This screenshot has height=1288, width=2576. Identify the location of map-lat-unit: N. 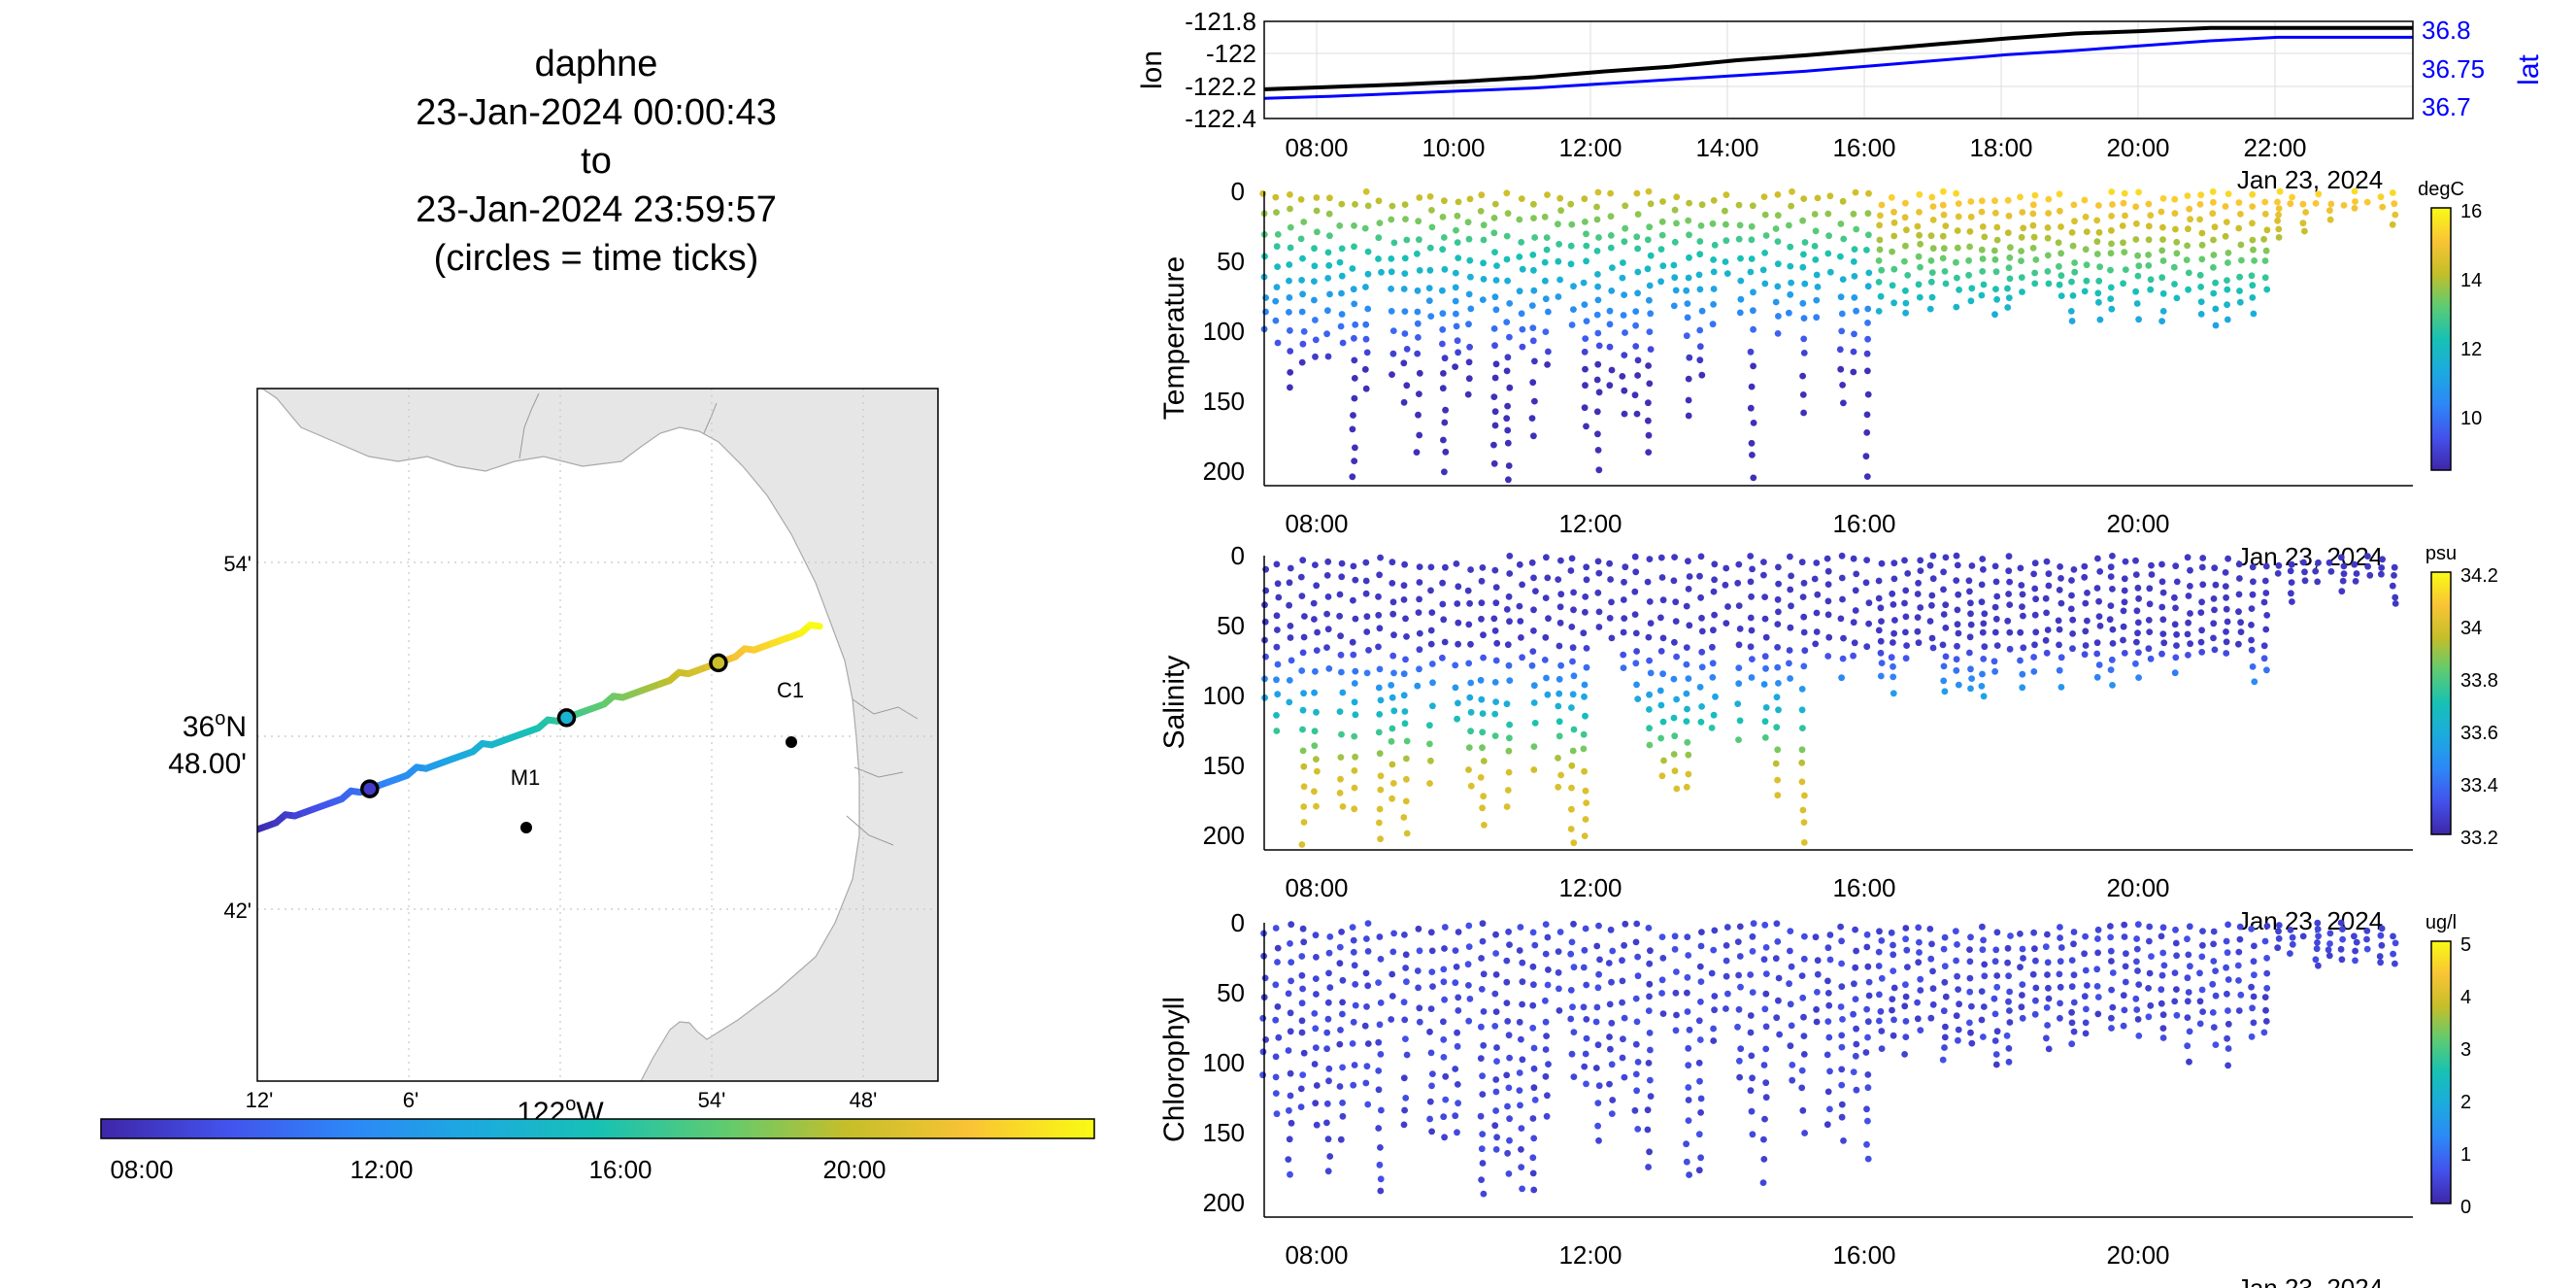
(236, 727).